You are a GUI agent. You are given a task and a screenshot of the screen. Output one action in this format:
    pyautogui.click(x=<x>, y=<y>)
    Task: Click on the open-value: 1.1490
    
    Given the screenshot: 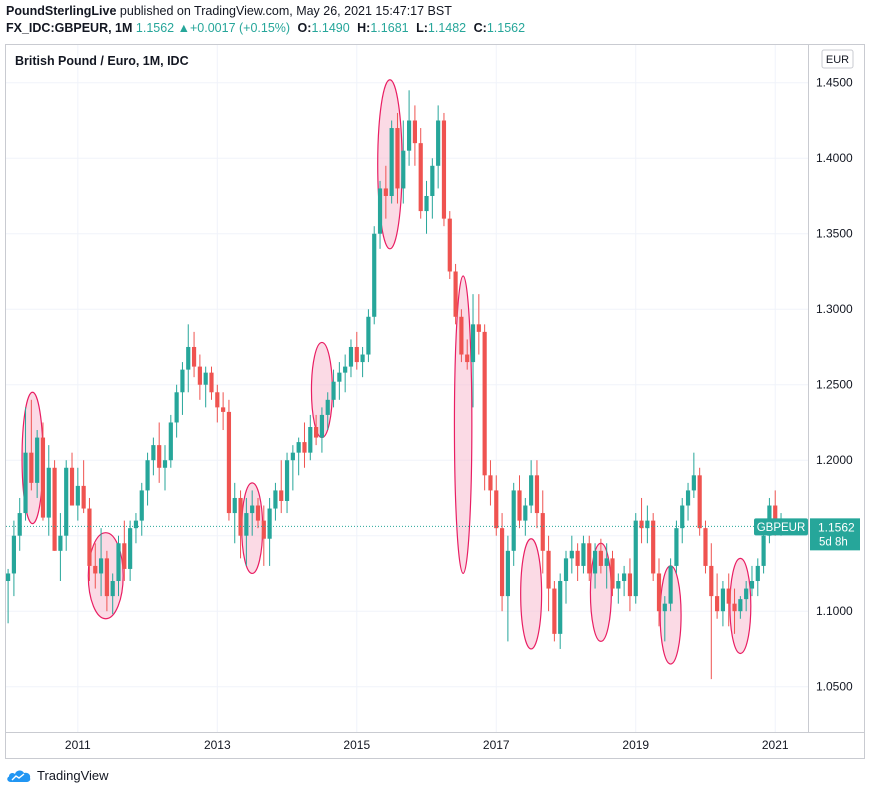 What is the action you would take?
    pyautogui.click(x=330, y=28)
    